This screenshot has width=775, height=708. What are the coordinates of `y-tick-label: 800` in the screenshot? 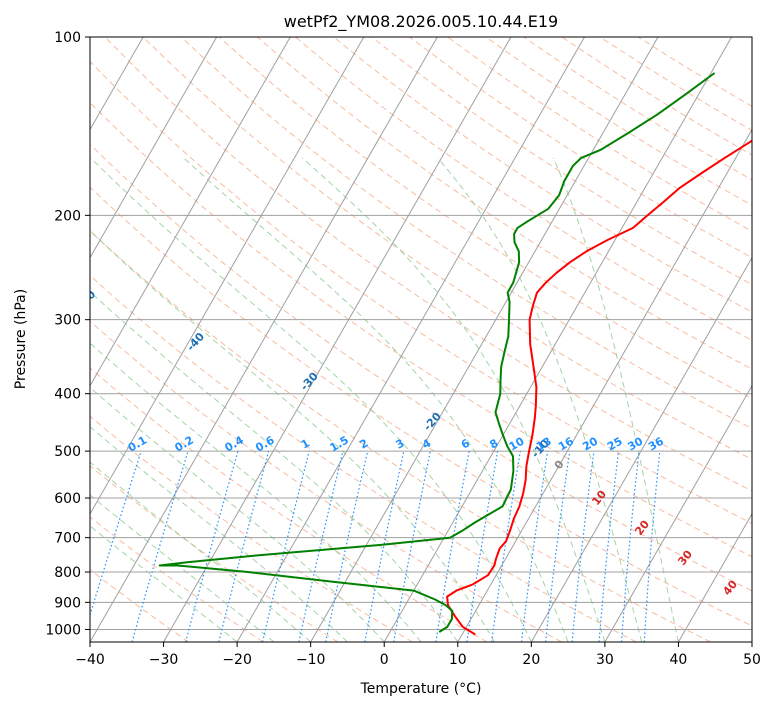 It's located at (67, 573).